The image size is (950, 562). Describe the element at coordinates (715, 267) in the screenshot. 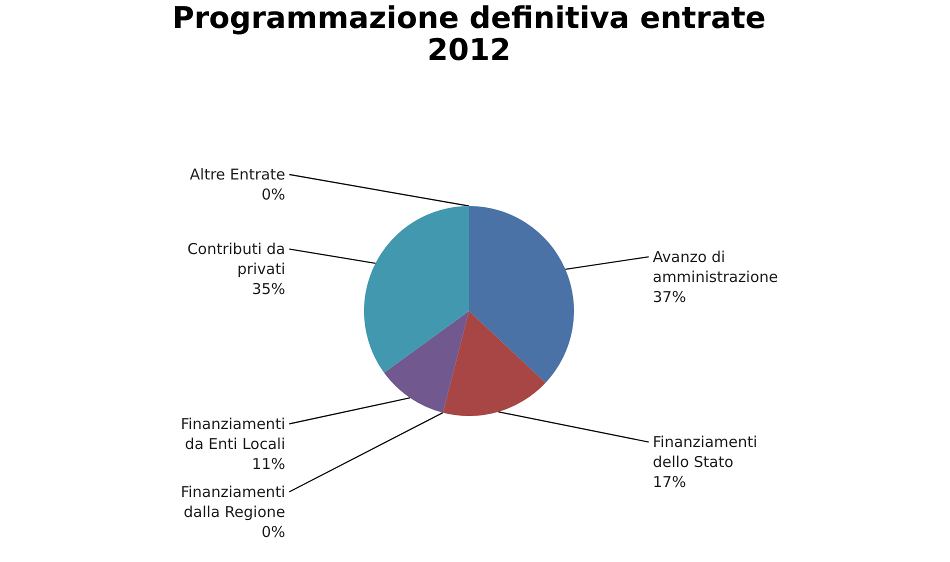

I see `slice-label: Avanzo di amministrazione` at that location.